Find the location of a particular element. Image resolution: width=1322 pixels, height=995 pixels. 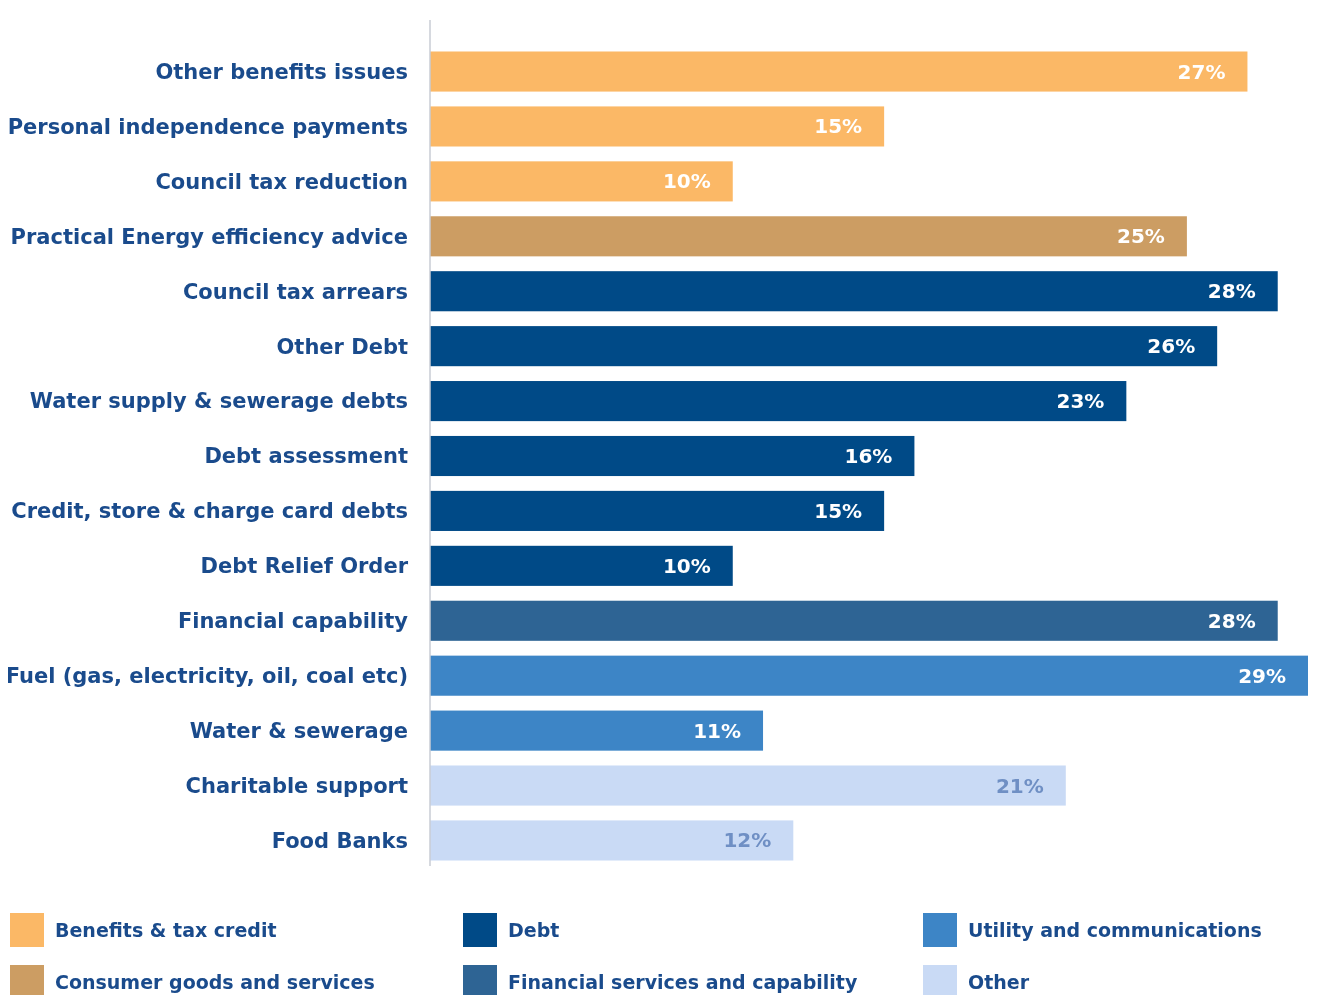

y-tick-label: Other benefits issues is located at coordinates (281, 71).